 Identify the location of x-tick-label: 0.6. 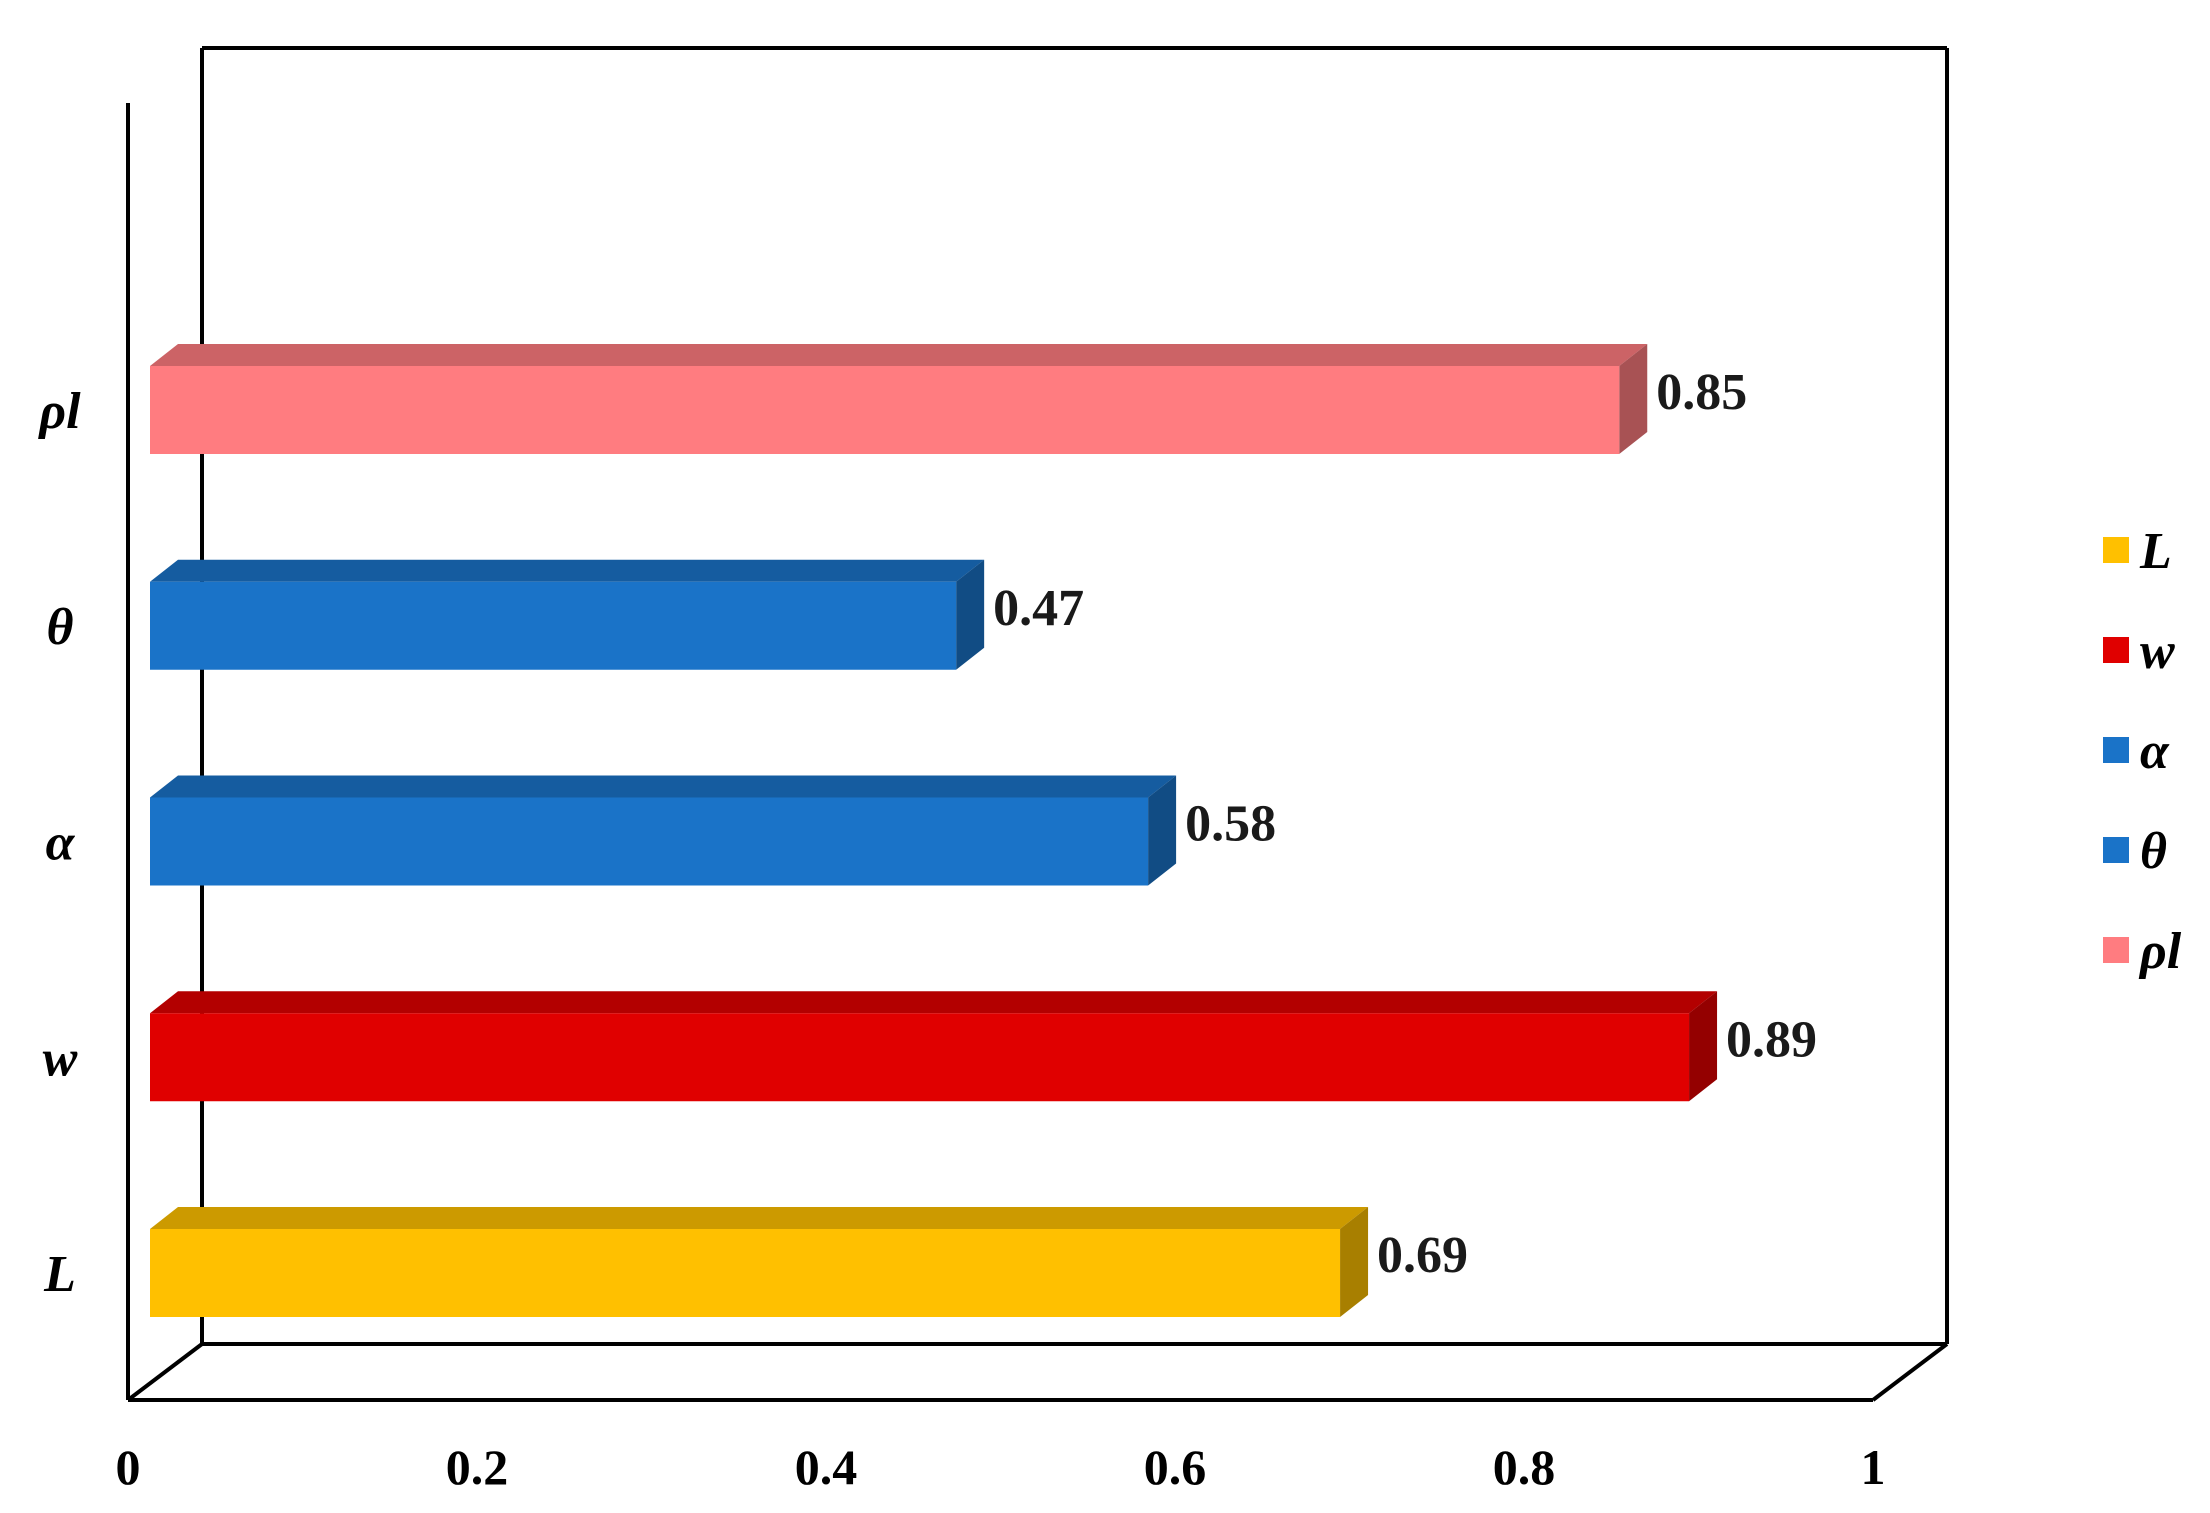
(1175, 1467).